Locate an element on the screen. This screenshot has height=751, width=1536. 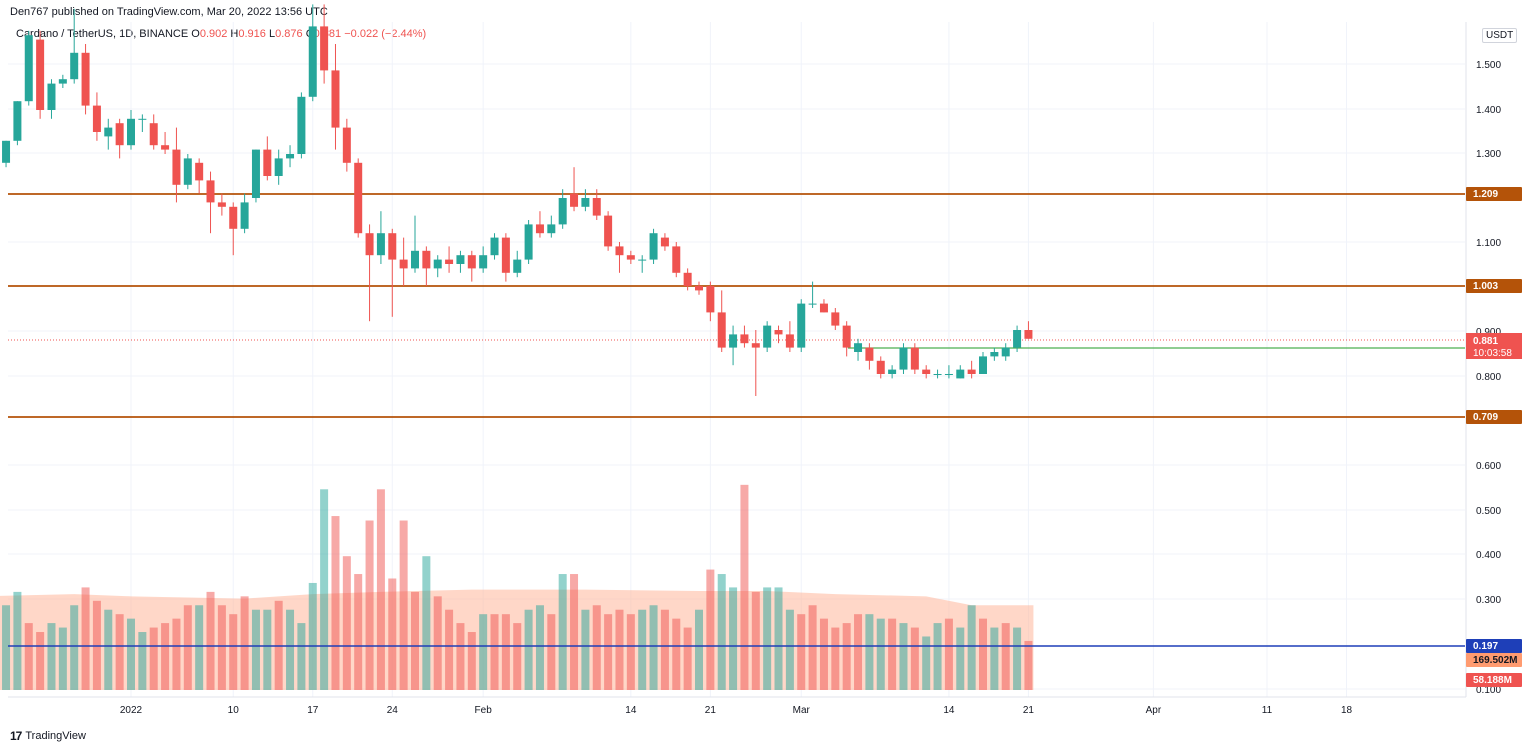
y-tick-label: 0.900 is located at coordinates (1488, 332).